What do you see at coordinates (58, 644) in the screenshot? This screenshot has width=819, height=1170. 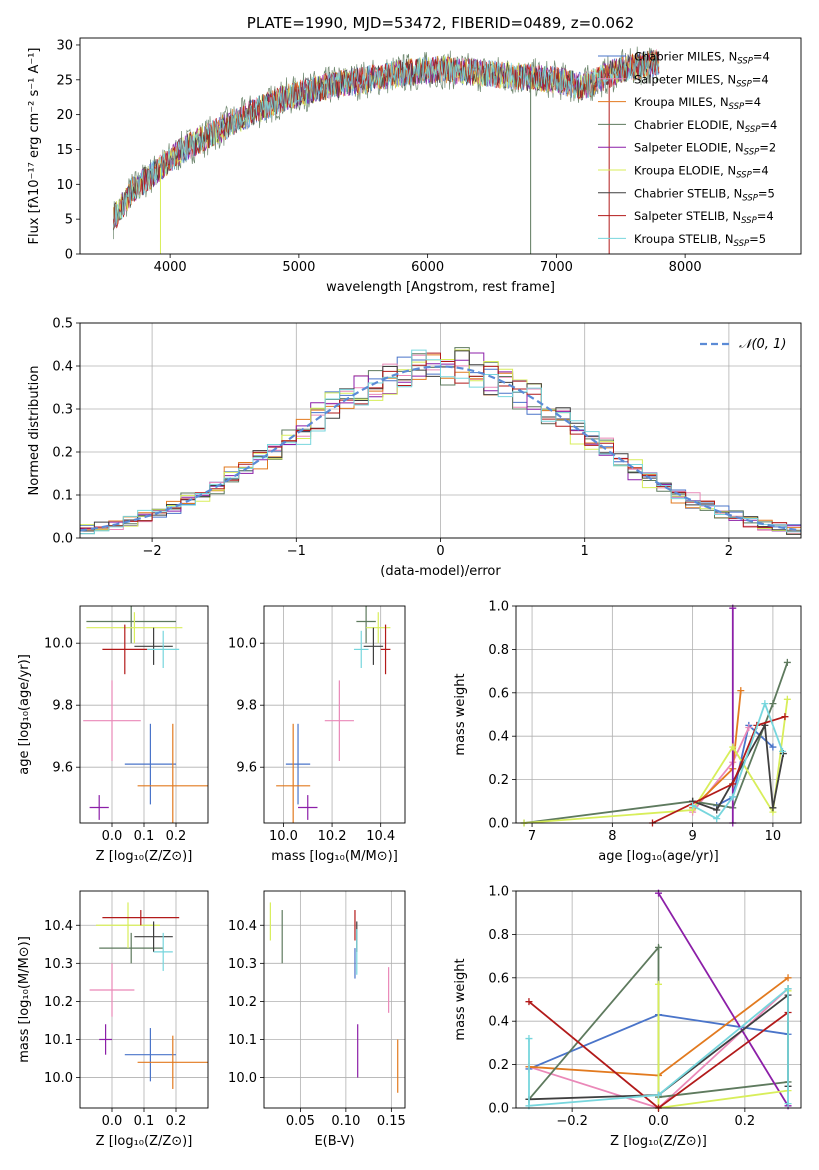 I see `y-tick-label: 10.0` at bounding box center [58, 644].